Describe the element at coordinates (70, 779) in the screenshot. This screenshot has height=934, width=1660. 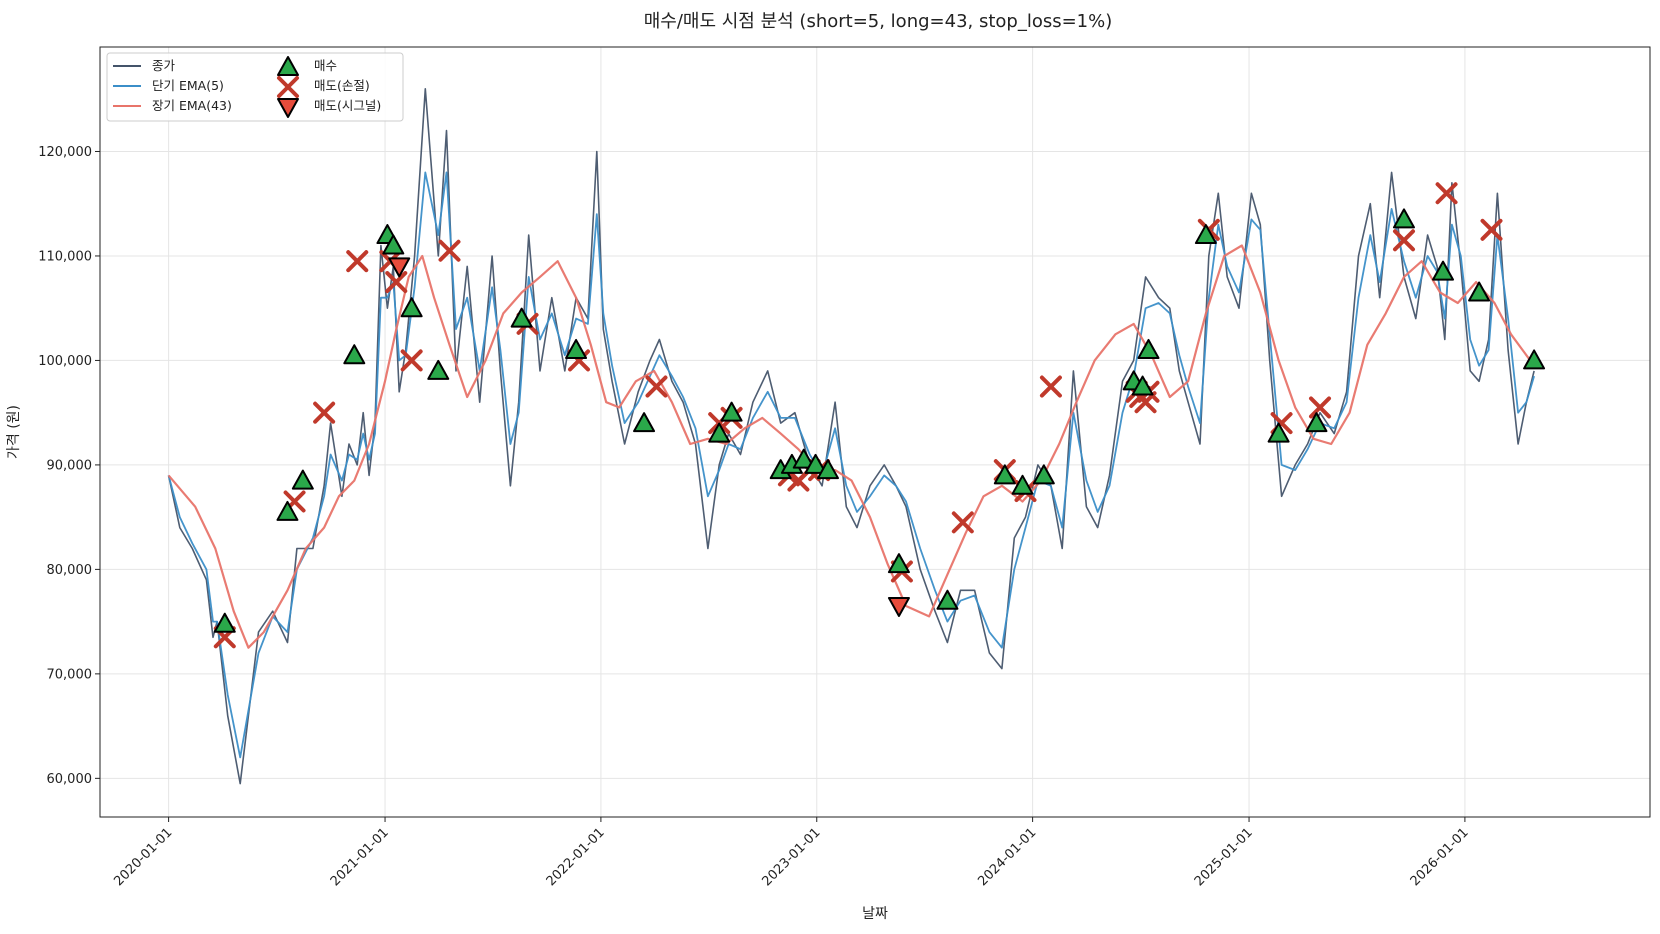
I see `y-tick-label: 60,000` at that location.